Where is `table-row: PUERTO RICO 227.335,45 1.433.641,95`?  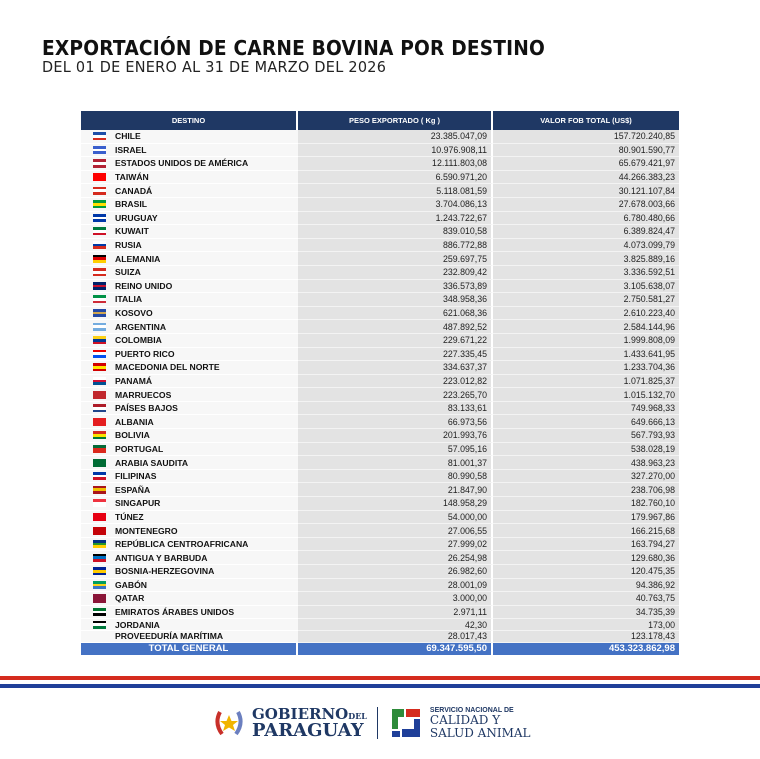
table-row: PUERTO RICO 227.335,45 1.433.641,95 is located at coordinates (380, 354).